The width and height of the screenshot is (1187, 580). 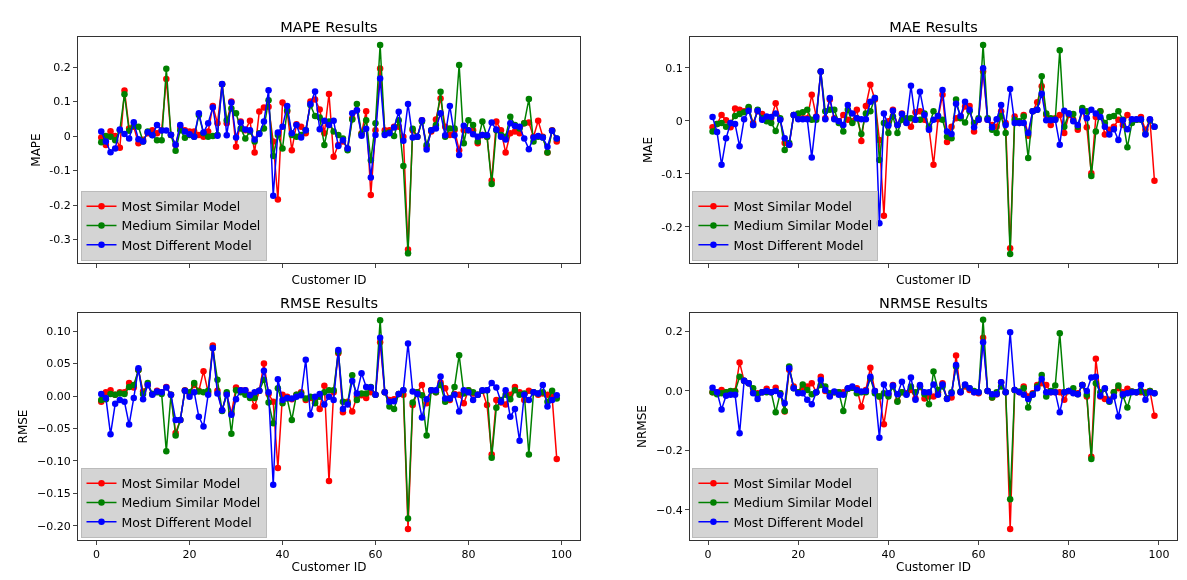 What do you see at coordinates (35, 150) in the screenshot?
I see `y-axis-title: MAPE` at bounding box center [35, 150].